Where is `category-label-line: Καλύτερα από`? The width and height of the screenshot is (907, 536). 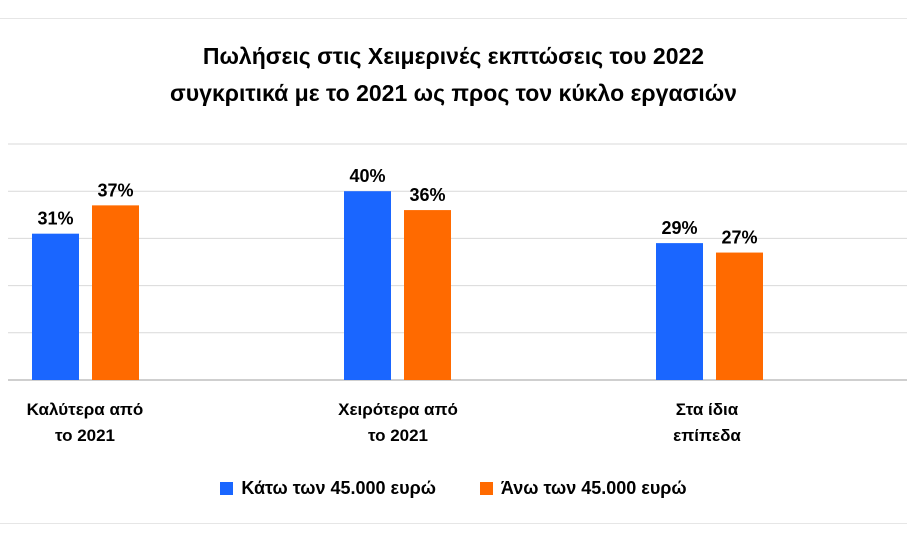 category-label-line: Καλύτερα από is located at coordinates (85, 409).